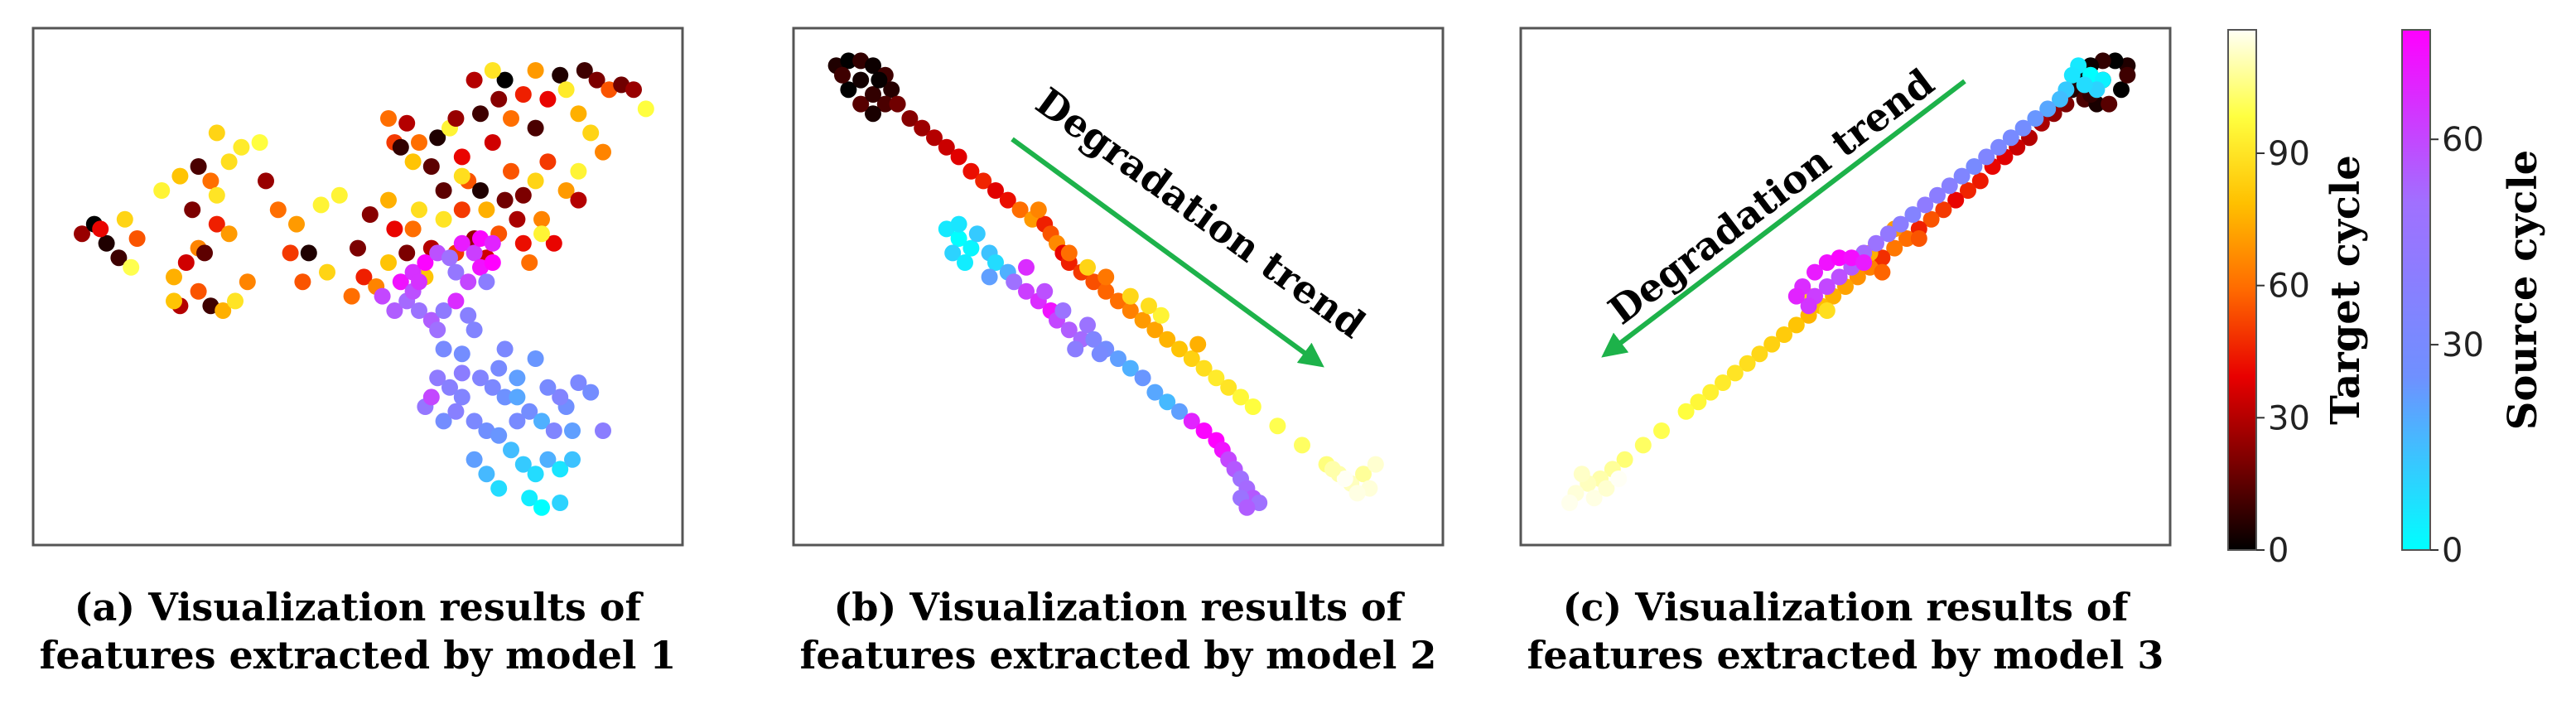  Describe the element at coordinates (1118, 655) in the screenshot. I see `caption-b-line2: features extracted by model 2` at that location.